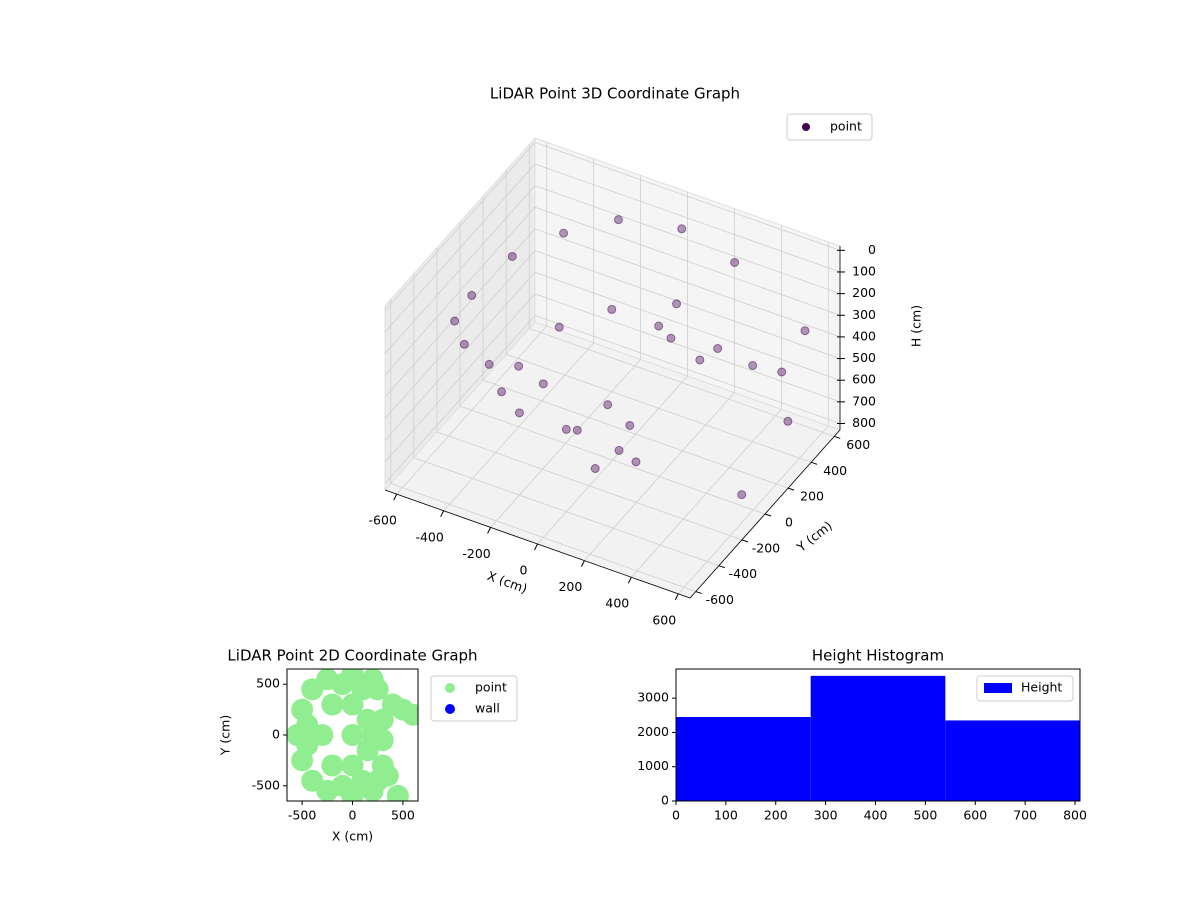 This screenshot has width=1200, height=900. Describe the element at coordinates (720, 599) in the screenshot. I see `y-tick-label: -600` at that location.